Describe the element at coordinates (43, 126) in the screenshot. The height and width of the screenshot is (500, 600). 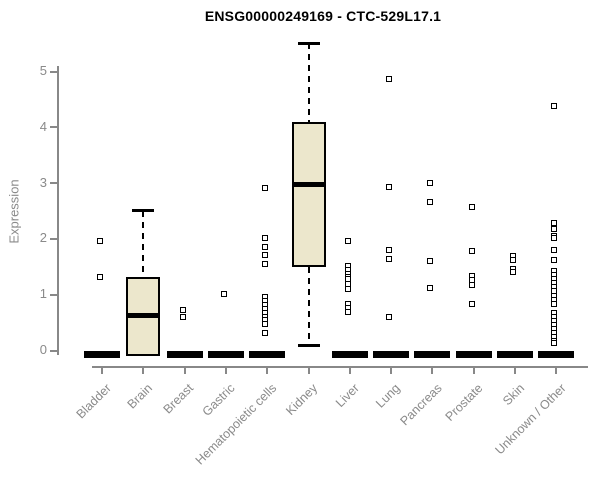
I see `y-axis-tick-label: 4` at that location.